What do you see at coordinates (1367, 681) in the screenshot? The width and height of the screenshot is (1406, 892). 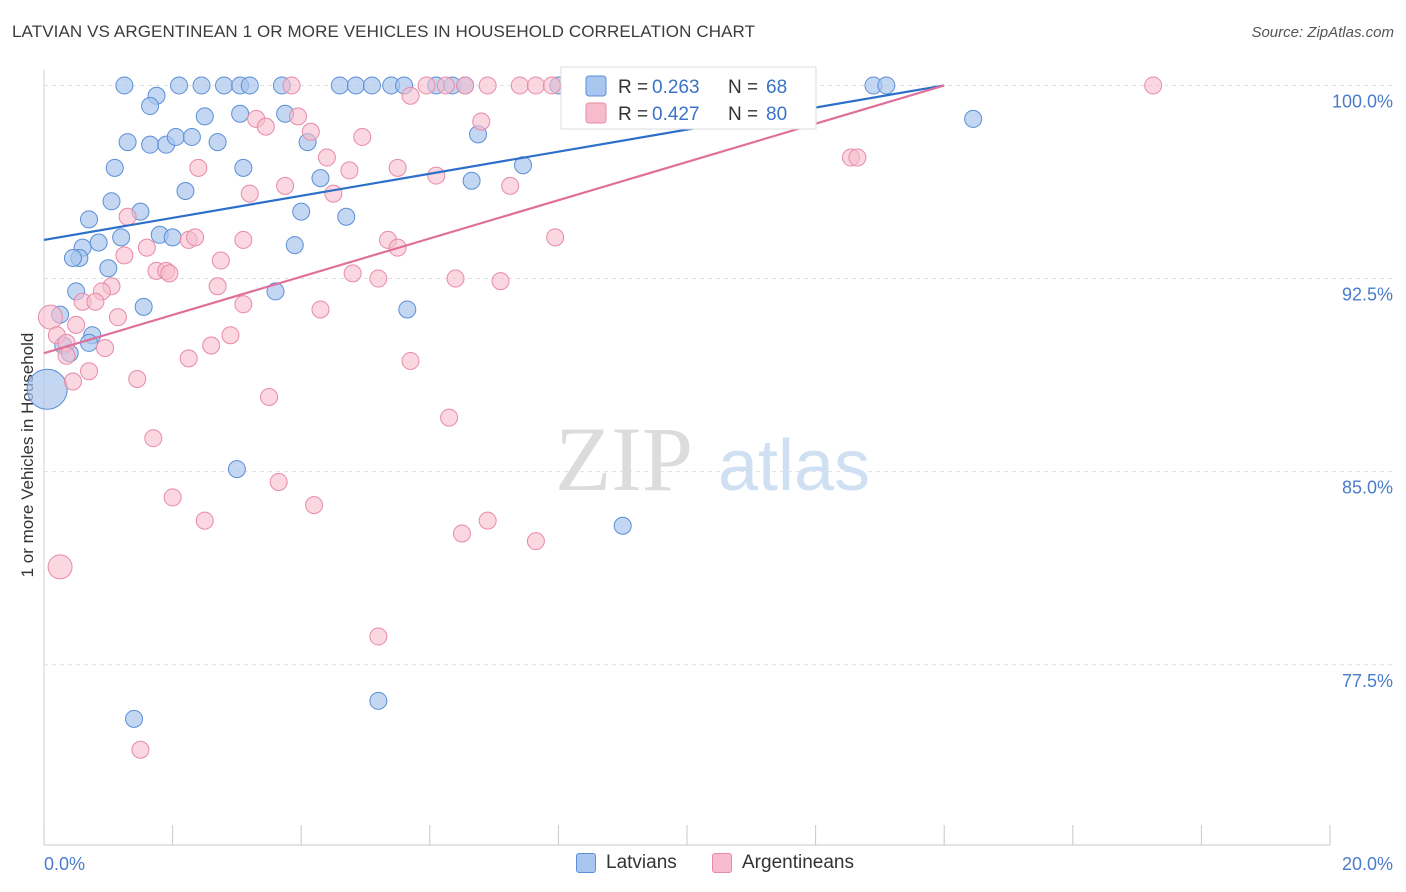 I see `y-tick-label: 77.5%` at bounding box center [1367, 681].